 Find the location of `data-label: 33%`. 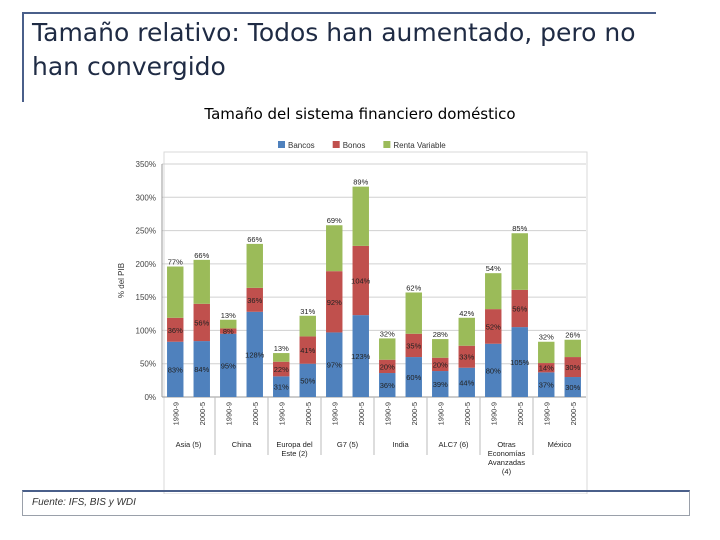

data-label: 33% is located at coordinates (466, 357).